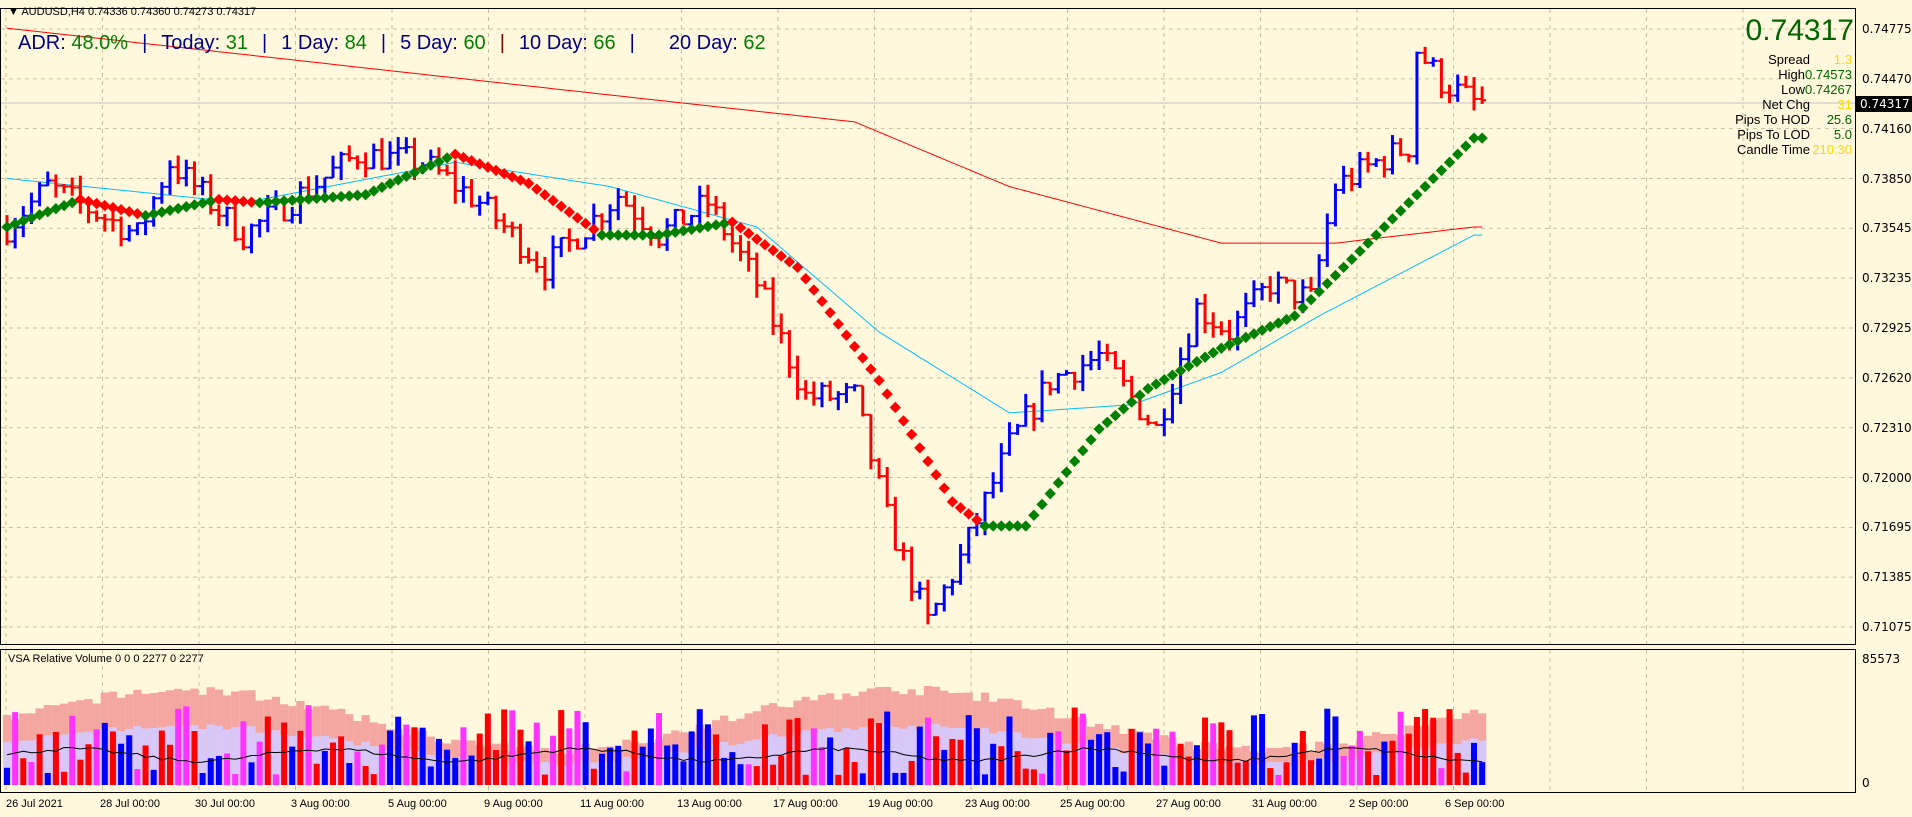 The width and height of the screenshot is (1912, 817). I want to click on time-axis-label: 27 Aug 00:00, so click(1188, 804).